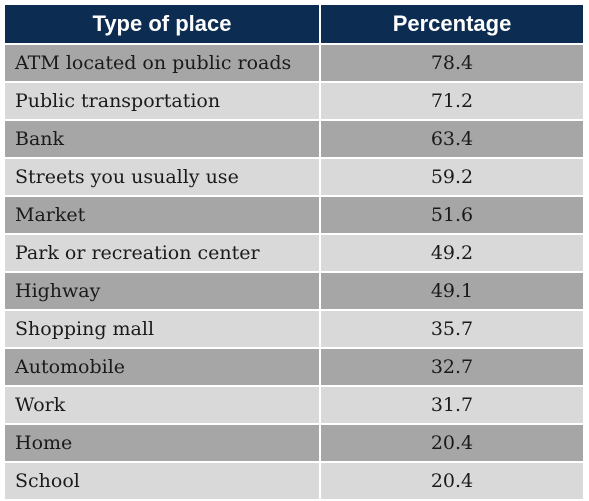 This screenshot has height=501, width=589. What do you see at coordinates (451, 290) in the screenshot?
I see `percentage-cell: 49.1` at bounding box center [451, 290].